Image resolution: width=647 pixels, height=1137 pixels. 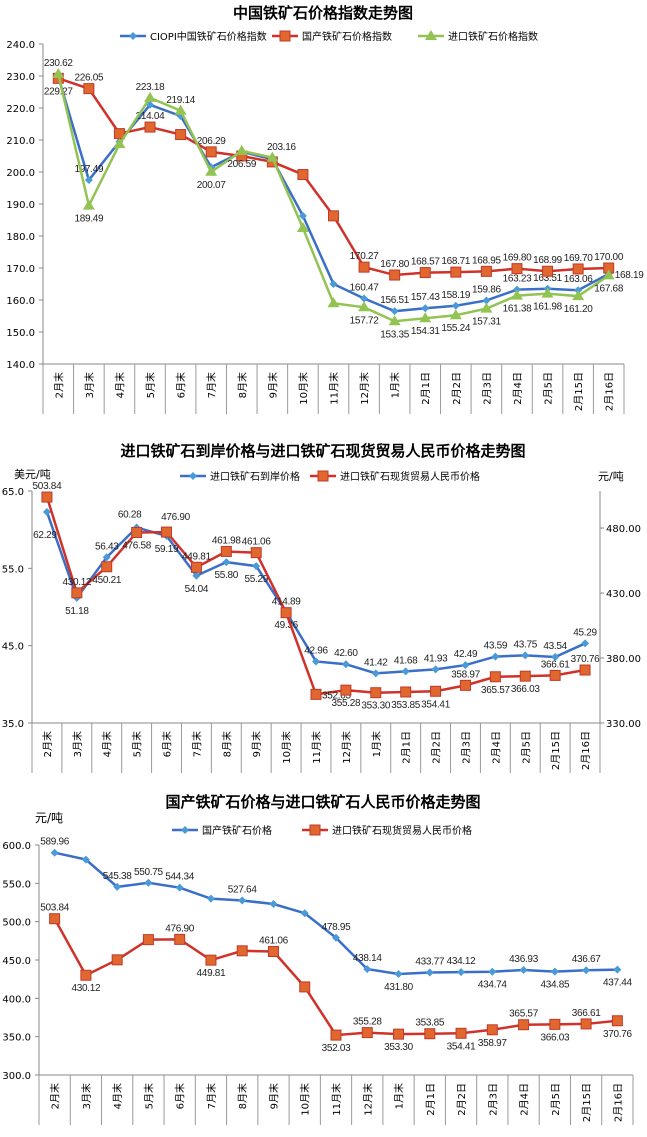 I want to click on data-label: 366.61, so click(x=587, y=1013).